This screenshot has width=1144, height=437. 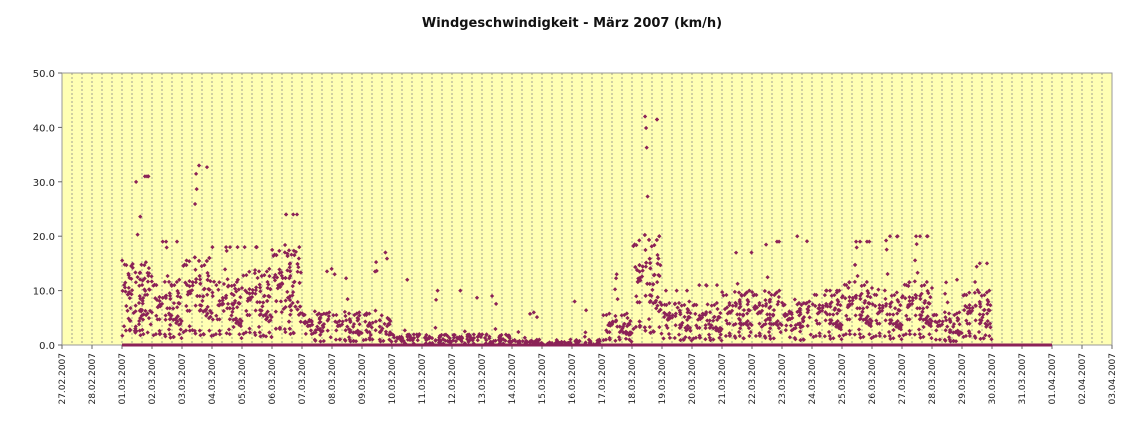 What do you see at coordinates (213, 379) in the screenshot?
I see `x-tick-label: 04.03.2007` at bounding box center [213, 379].